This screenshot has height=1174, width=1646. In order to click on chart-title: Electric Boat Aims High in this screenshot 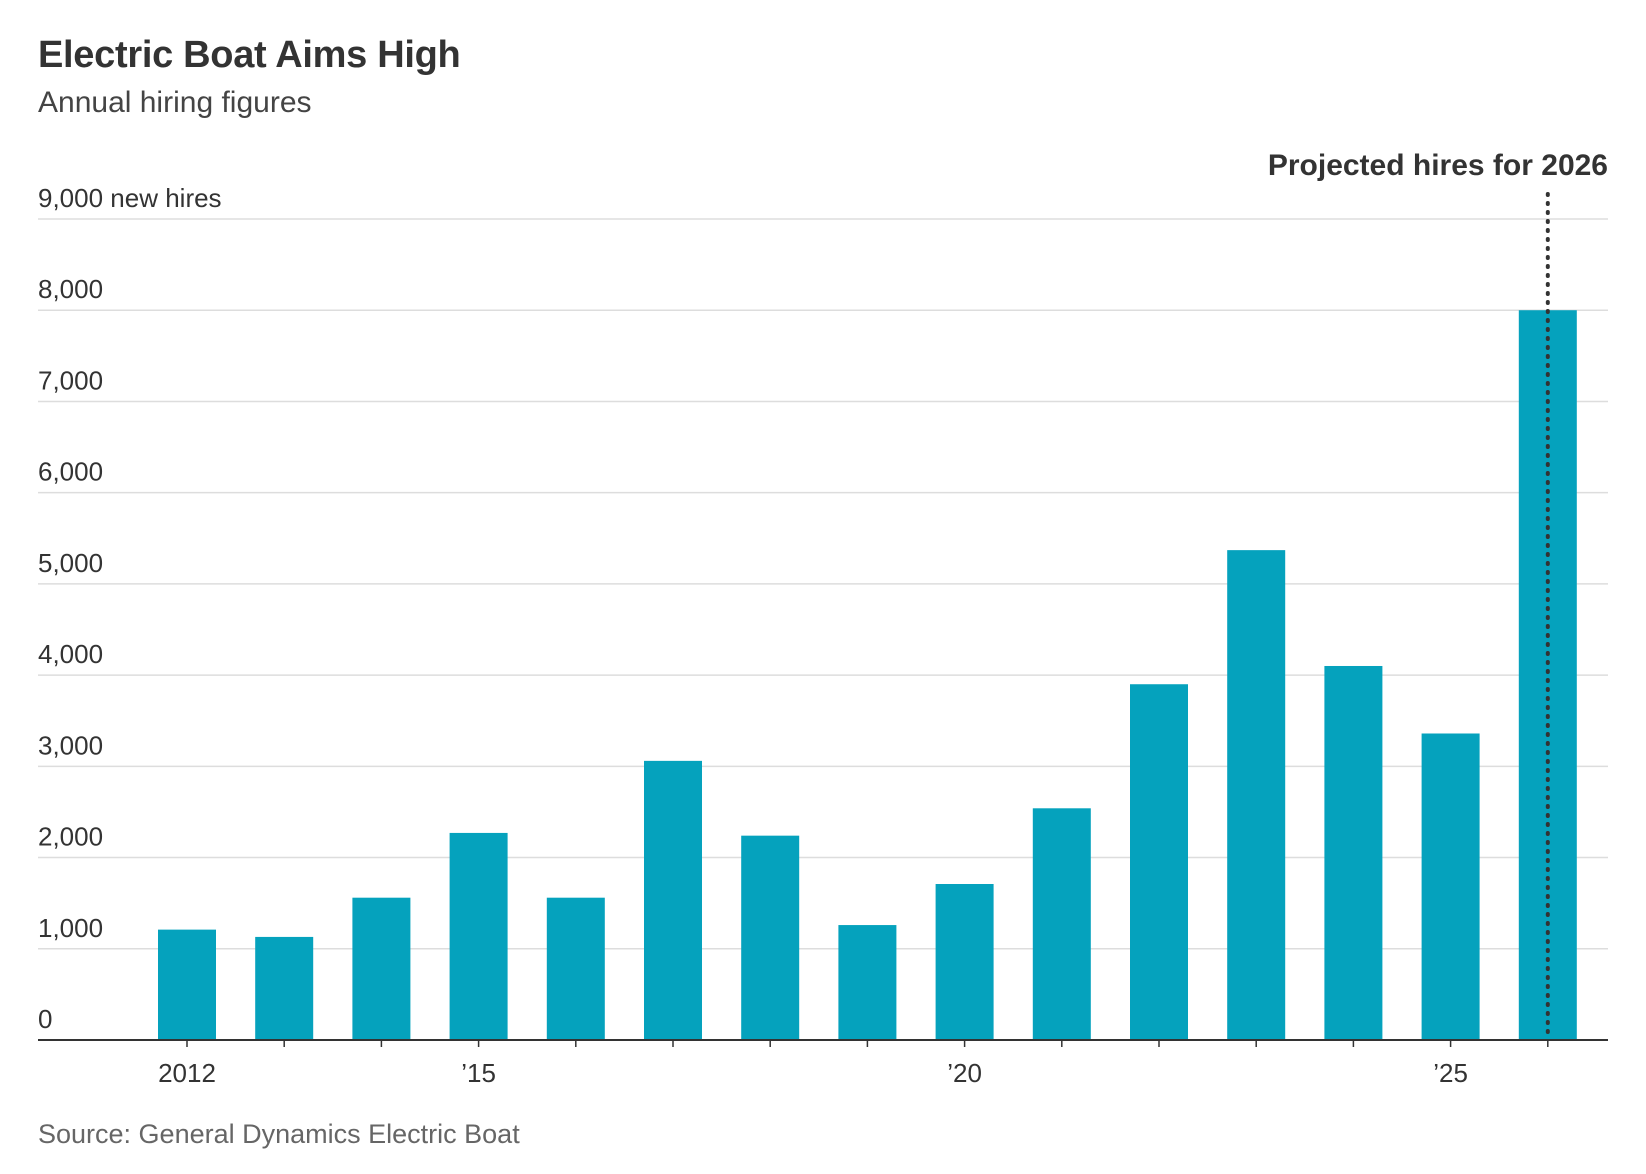, I will do `click(249, 55)`.